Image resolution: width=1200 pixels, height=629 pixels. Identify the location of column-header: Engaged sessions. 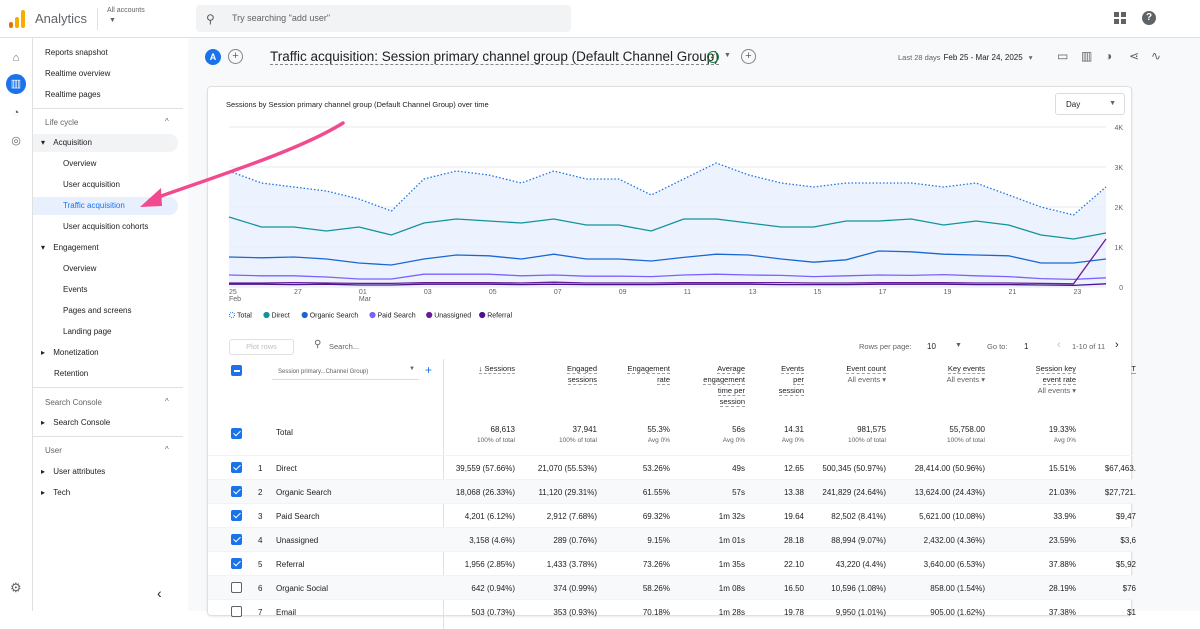
(557, 374).